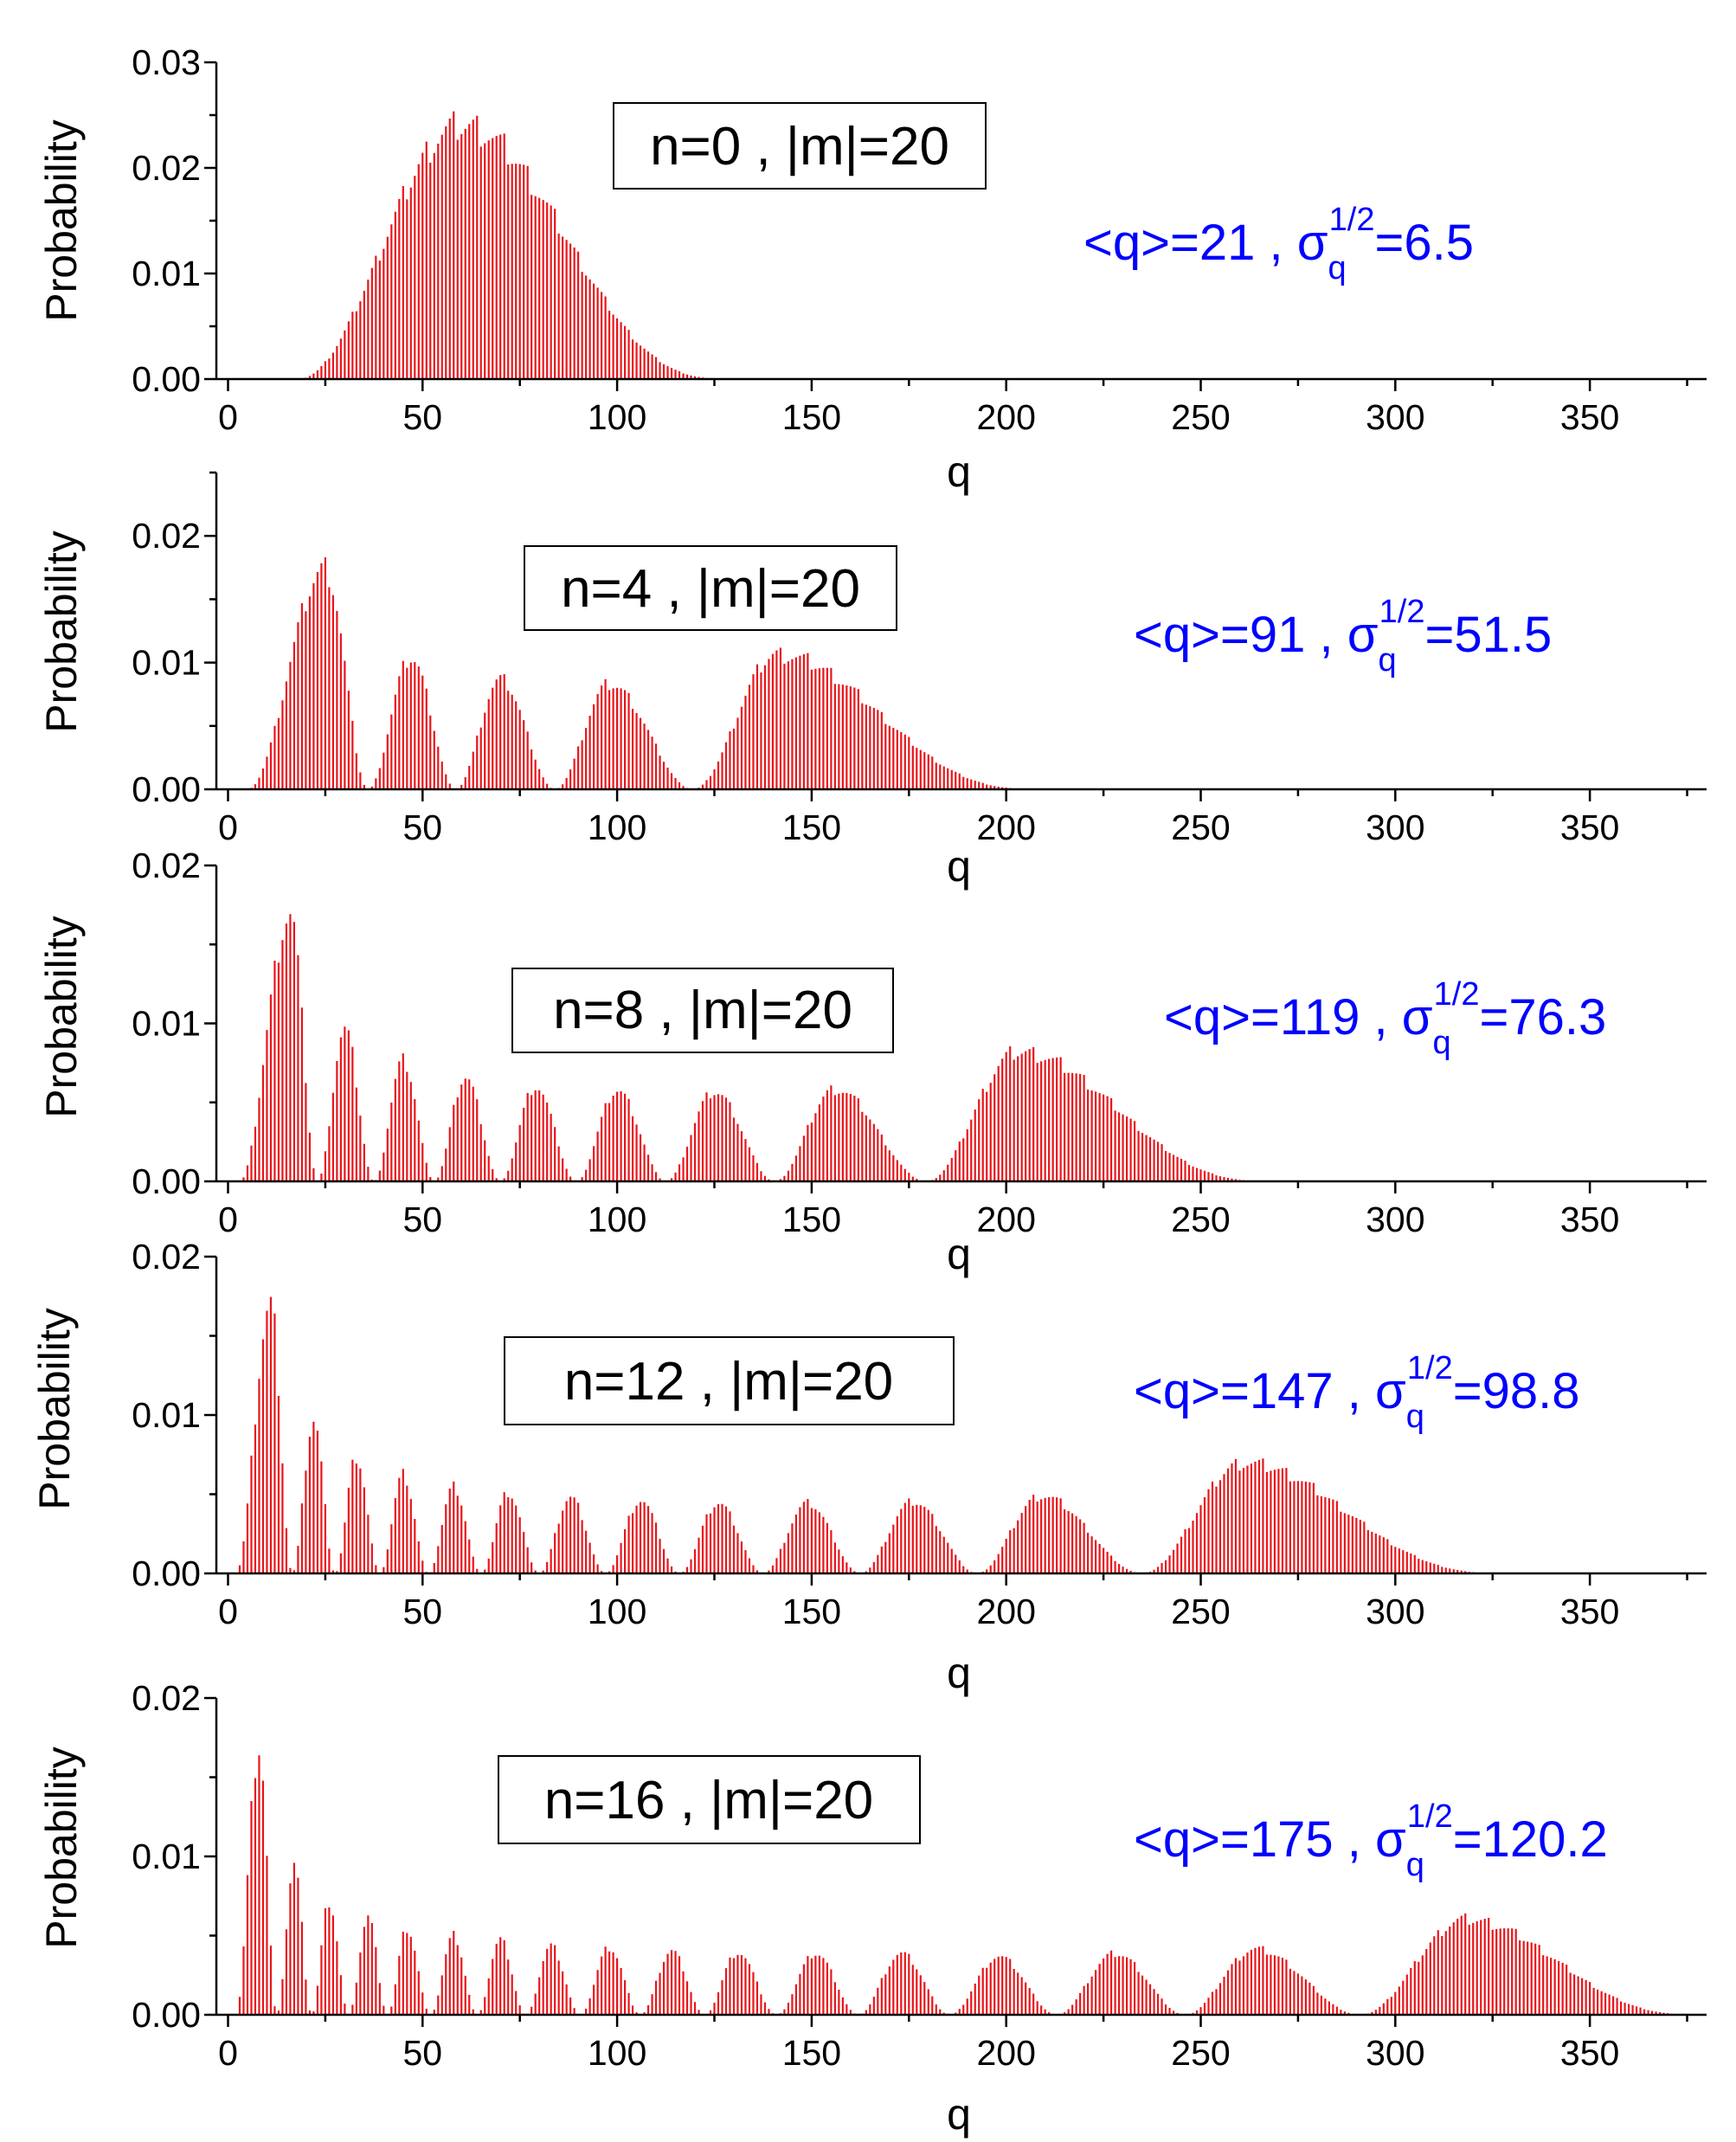  I want to click on panel-1-stats-sigma: σ, so click(1312, 243).